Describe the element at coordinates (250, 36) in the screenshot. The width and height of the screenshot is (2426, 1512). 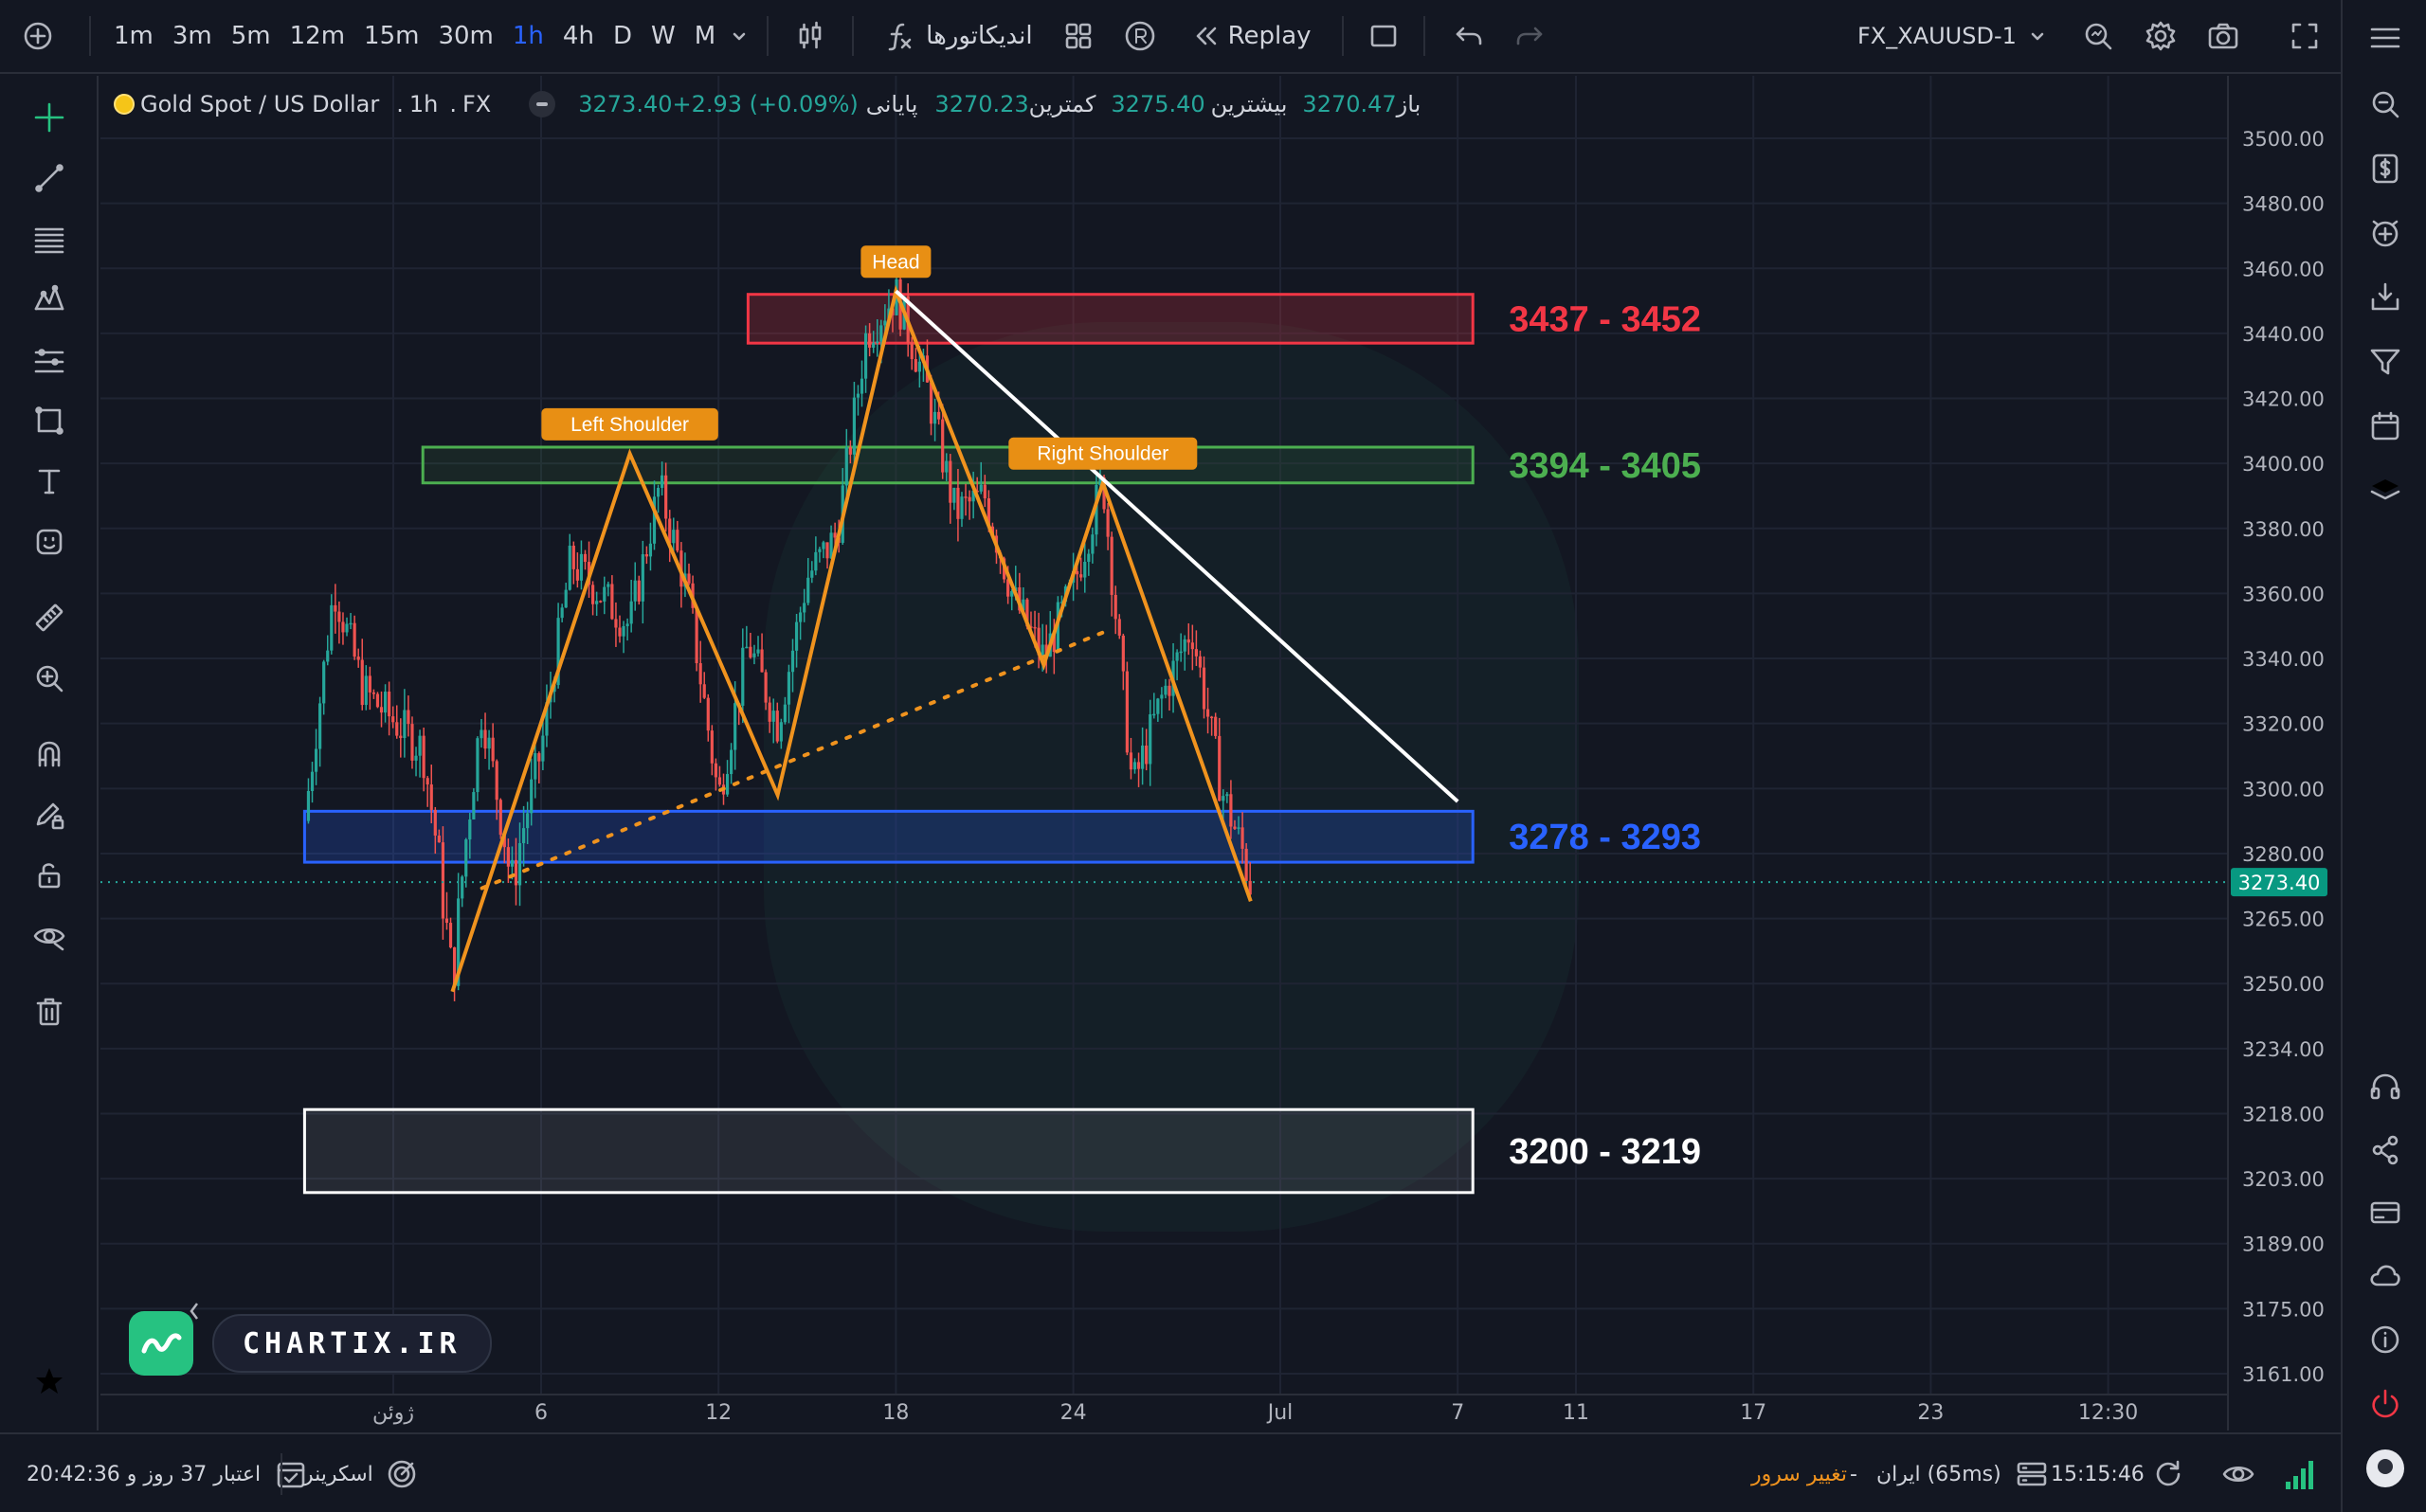
I see `timeframe-5m: 5m` at that location.